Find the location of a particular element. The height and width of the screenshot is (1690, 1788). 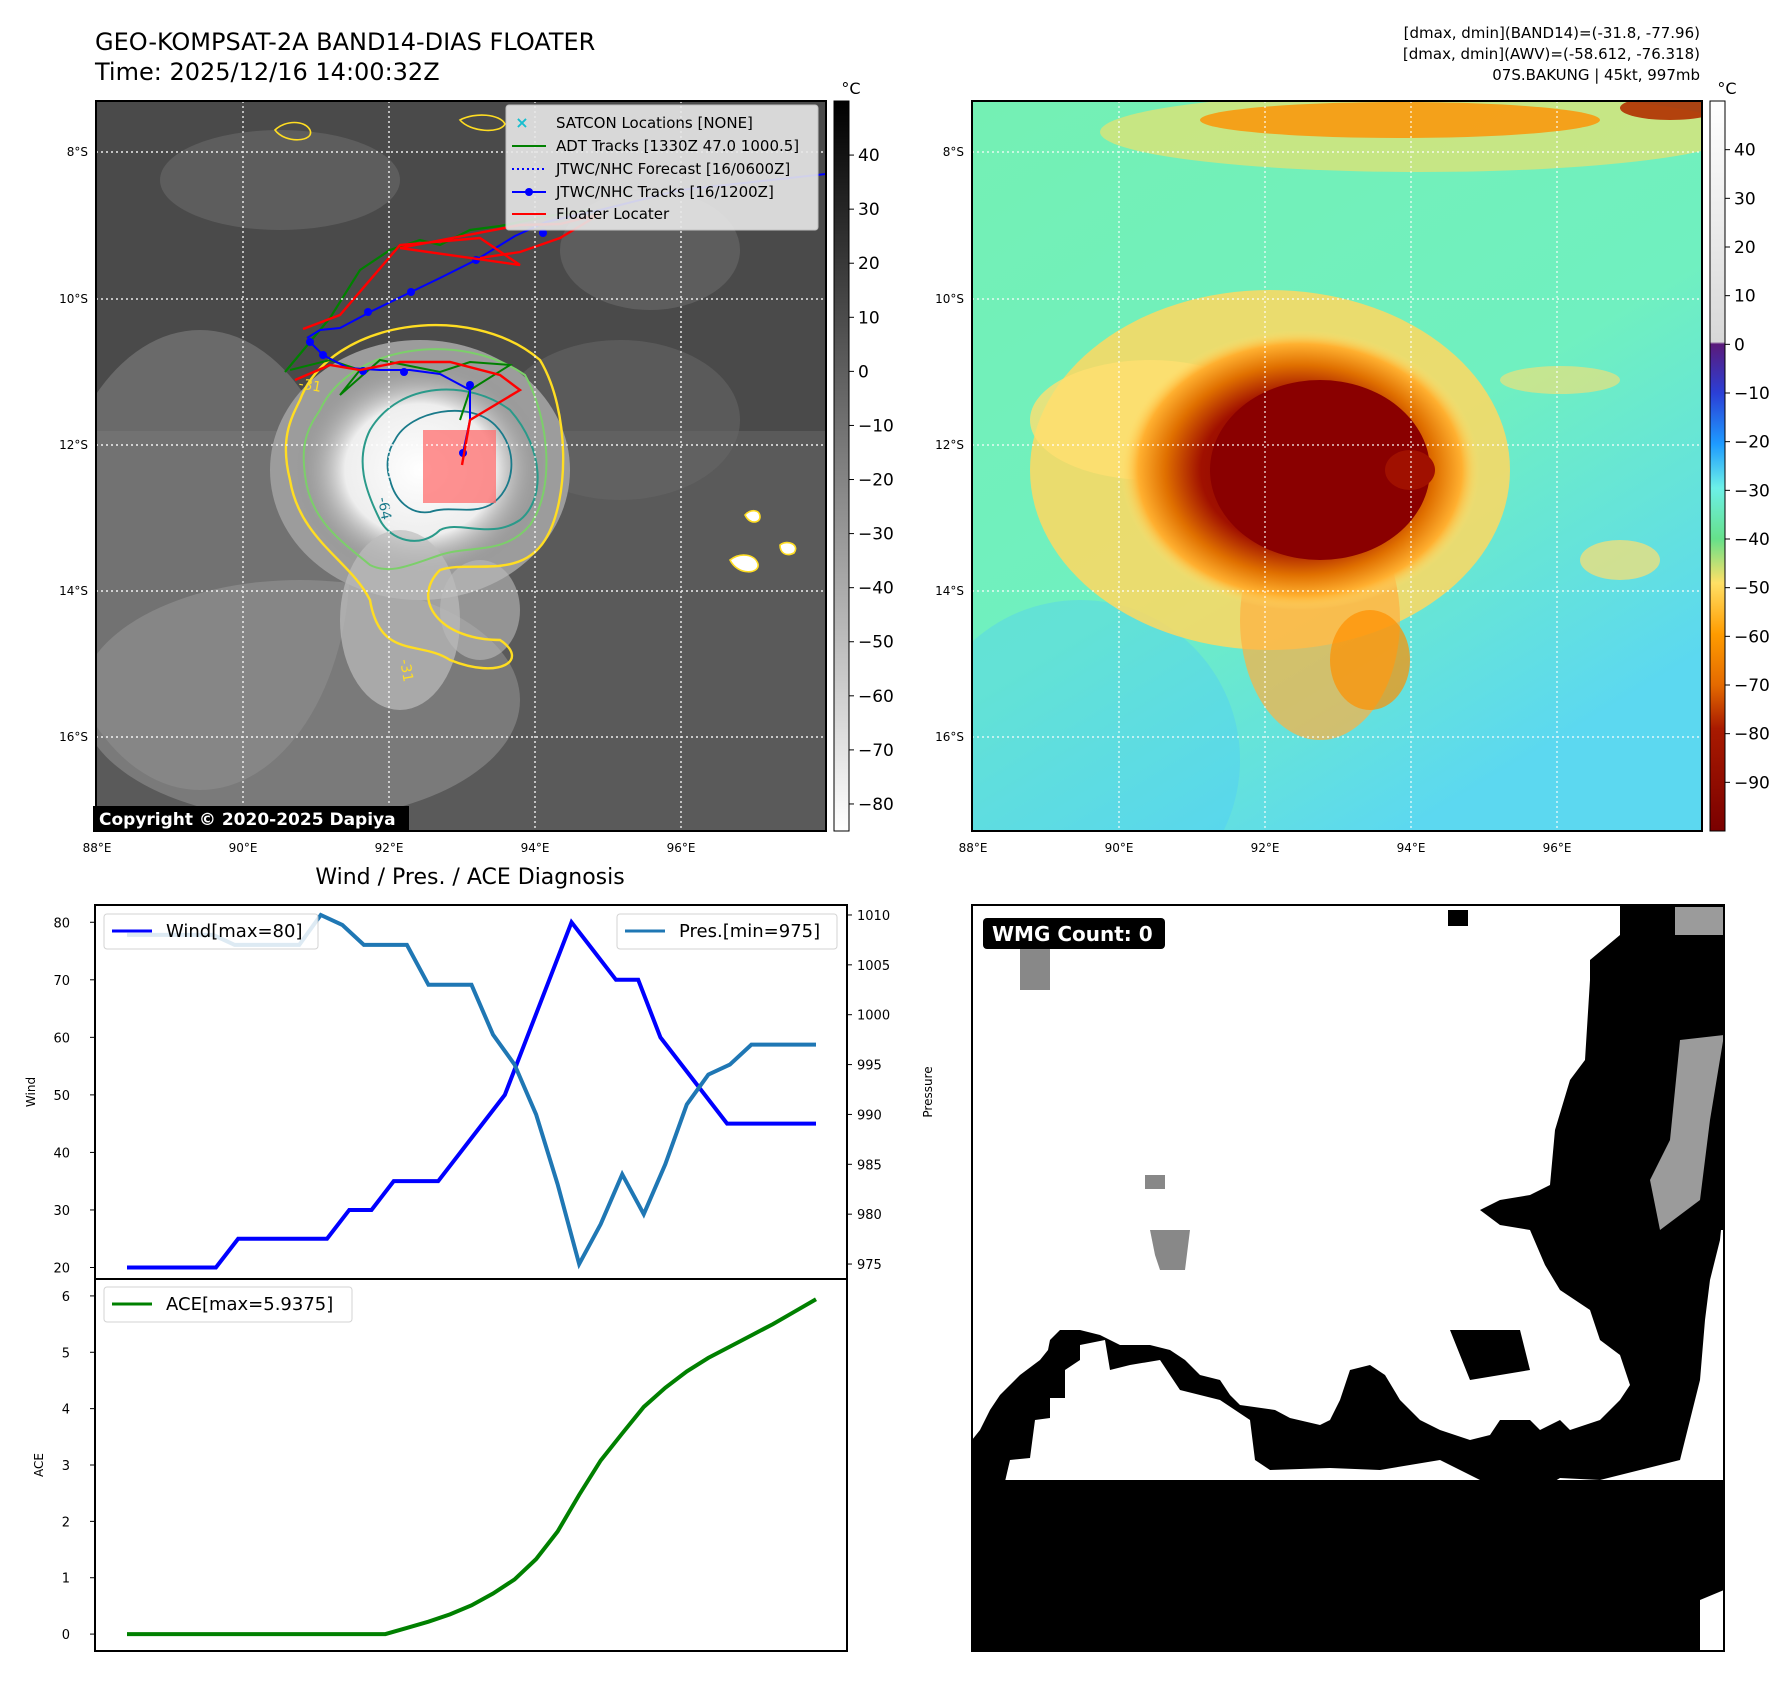

ace-tick-label: 4 is located at coordinates (66, 1410).